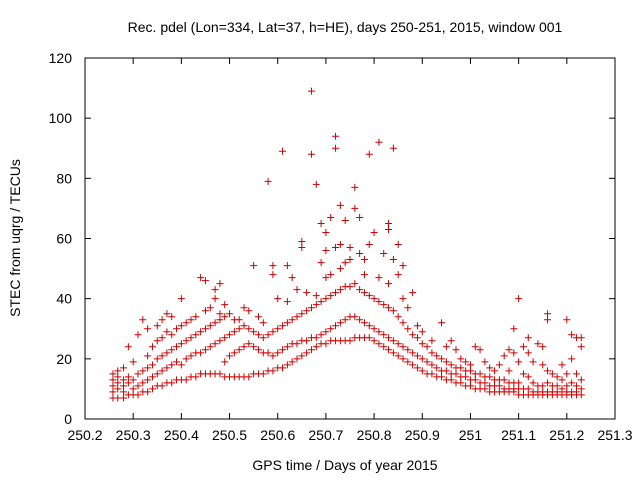 The image size is (640, 480). I want to click on x-tick-label: 251.1, so click(518, 435).